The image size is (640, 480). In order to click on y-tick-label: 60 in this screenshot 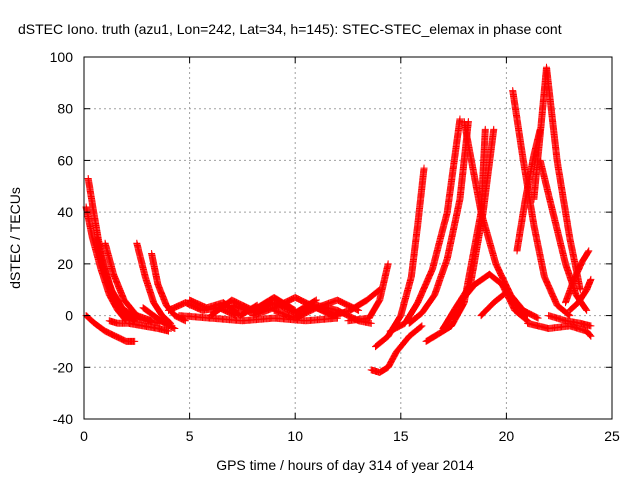, I will do `click(65, 160)`.